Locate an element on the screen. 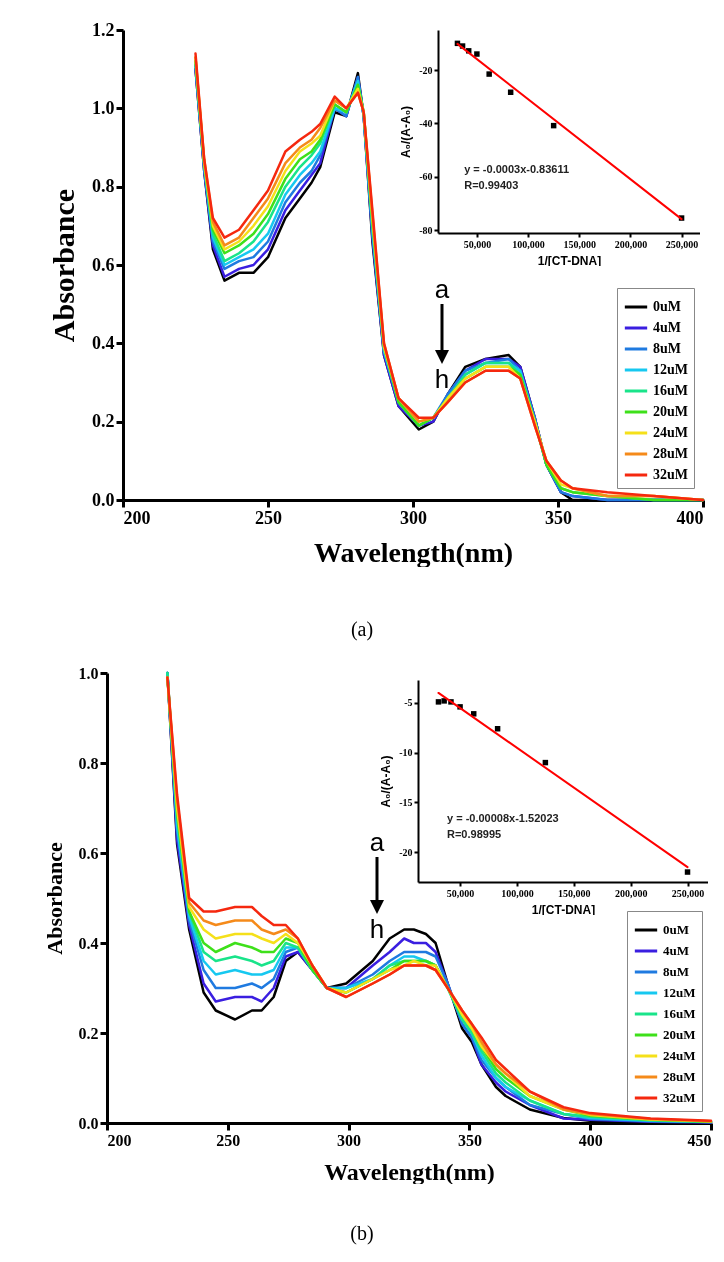  y-tick-label: 1.2 is located at coordinates (103, 29).